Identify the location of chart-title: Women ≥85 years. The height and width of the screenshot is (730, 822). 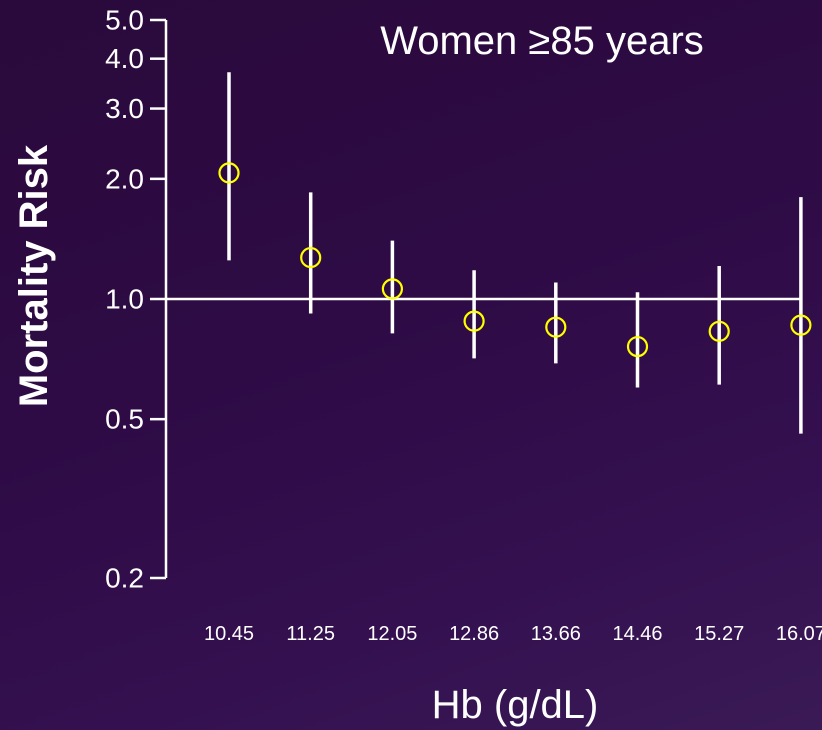
(542, 41).